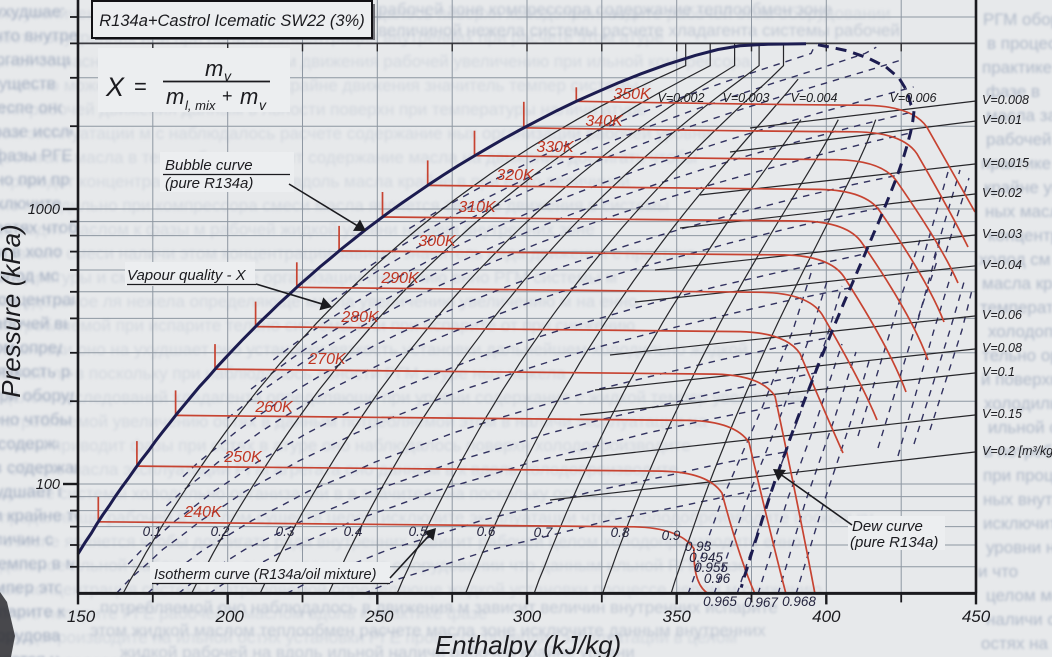 The height and width of the screenshot is (657, 1052). Describe the element at coordinates (555, 147) in the screenshot. I see `svg-text: 330K` at that location.